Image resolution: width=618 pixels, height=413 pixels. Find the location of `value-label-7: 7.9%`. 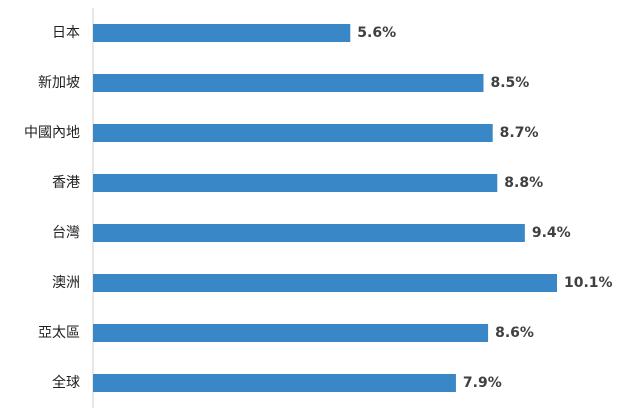

value-label-7: 7.9% is located at coordinates (482, 383).